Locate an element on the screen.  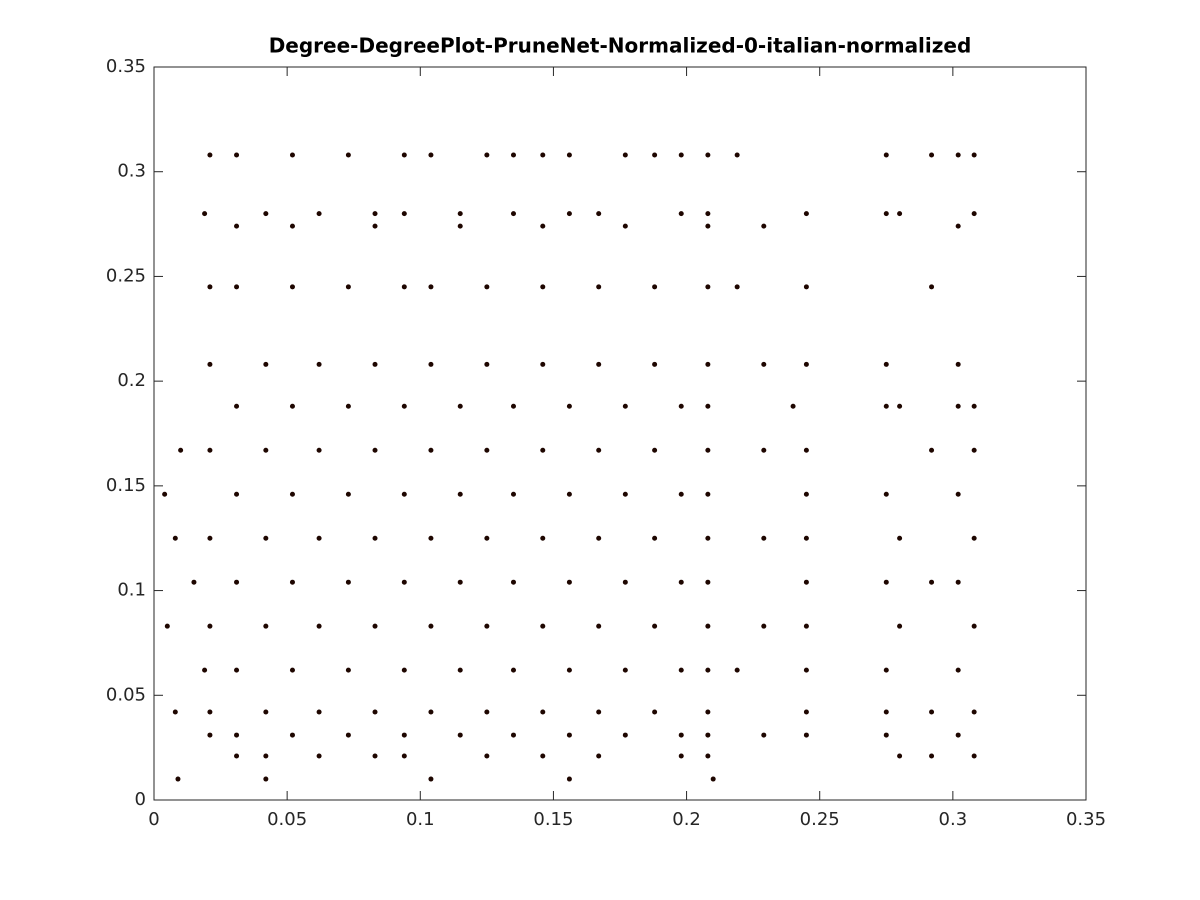
x-tick-label: 0.15 is located at coordinates (553, 819).